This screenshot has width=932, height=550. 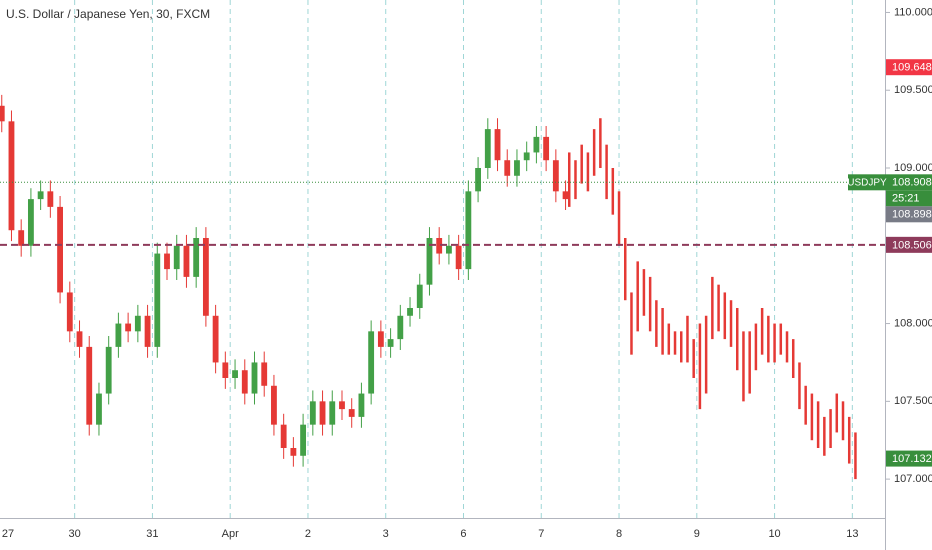 What do you see at coordinates (463, 534) in the screenshot?
I see `x-tick-label: 6` at bounding box center [463, 534].